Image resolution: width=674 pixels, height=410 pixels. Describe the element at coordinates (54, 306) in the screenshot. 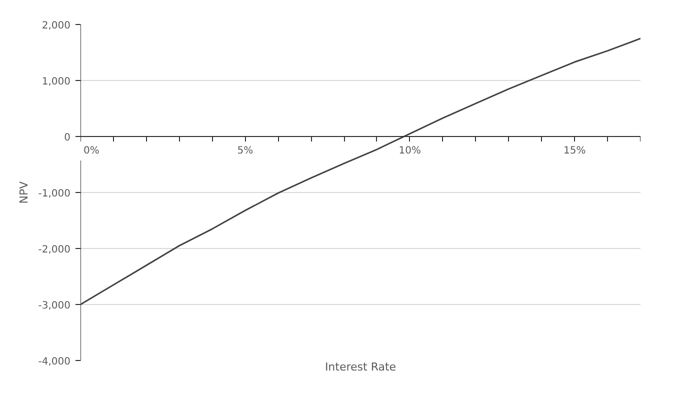

I see `y-tick-label: -3,000` at that location.